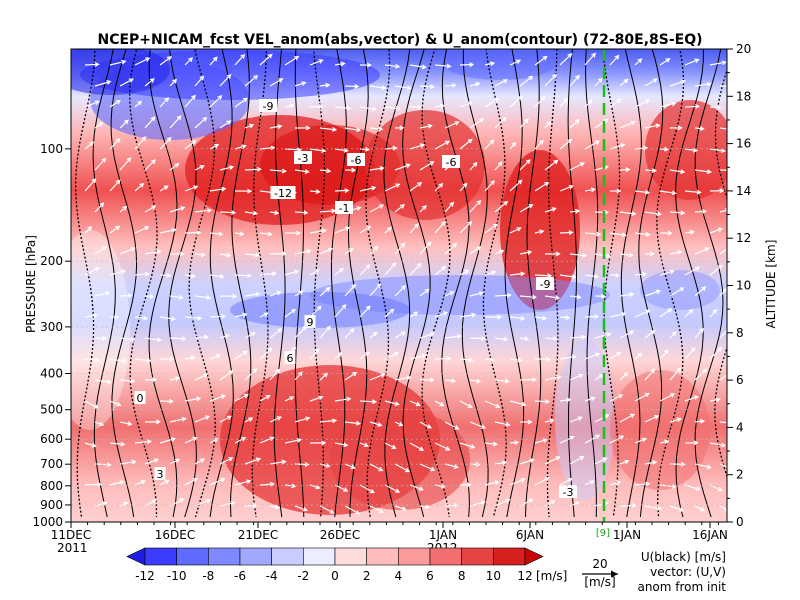  What do you see at coordinates (740, 333) in the screenshot?
I see `altitude-tick-label: 8` at bounding box center [740, 333].